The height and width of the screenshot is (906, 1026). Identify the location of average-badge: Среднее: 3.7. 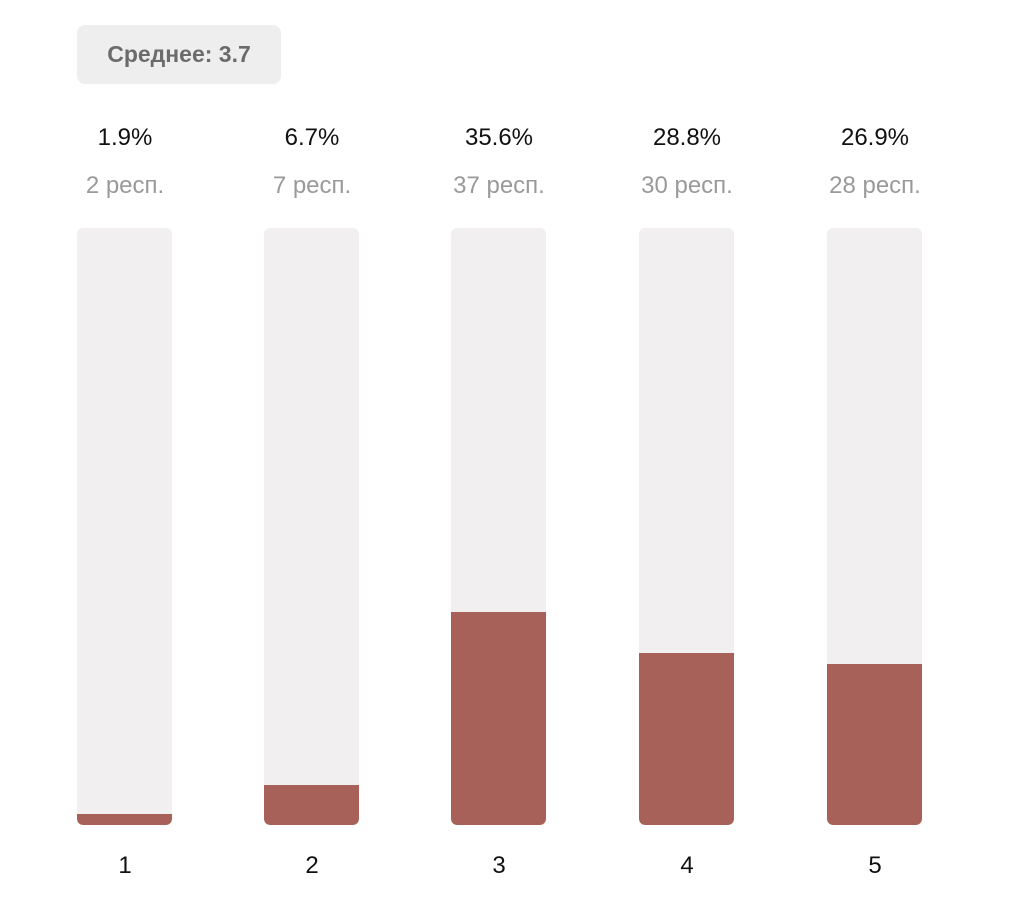
(179, 54).